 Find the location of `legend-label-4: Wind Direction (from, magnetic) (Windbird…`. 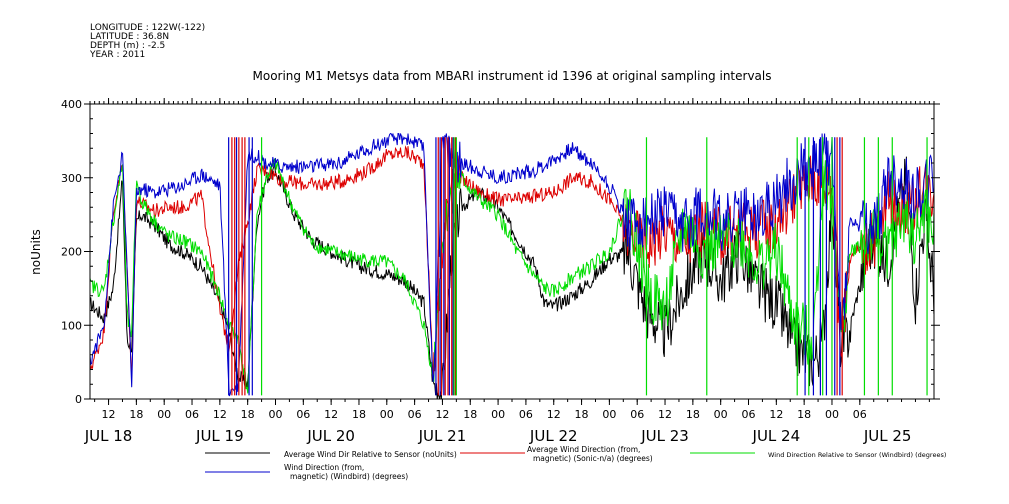

legend-label-4: Wind Direction (from, magnetic) (Windbird… is located at coordinates (346, 472).